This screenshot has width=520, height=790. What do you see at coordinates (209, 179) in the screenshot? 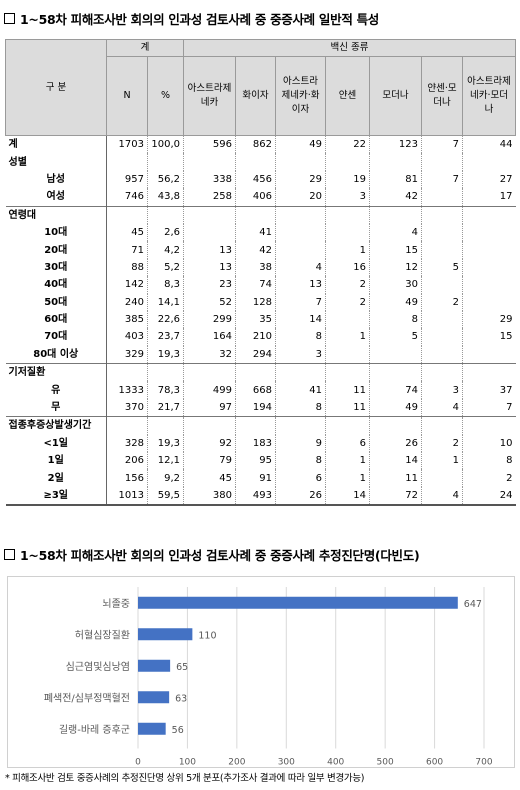
I see `table-cell: 338` at bounding box center [209, 179].